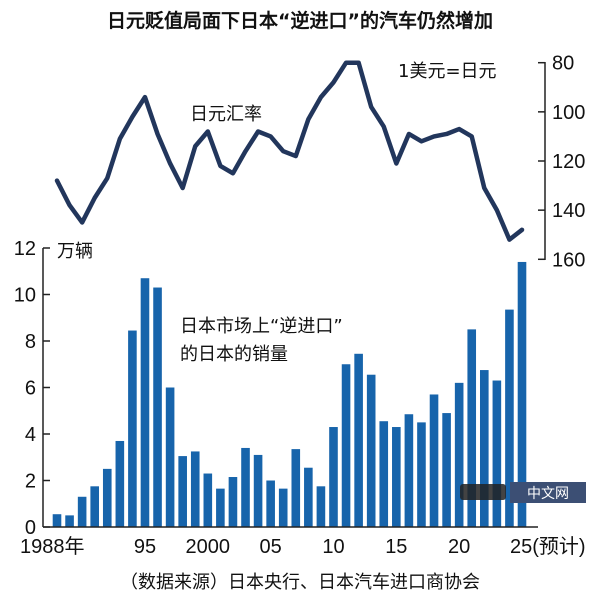 The width and height of the screenshot is (600, 600). I want to click on left-tick-label: 10, so click(25, 296).